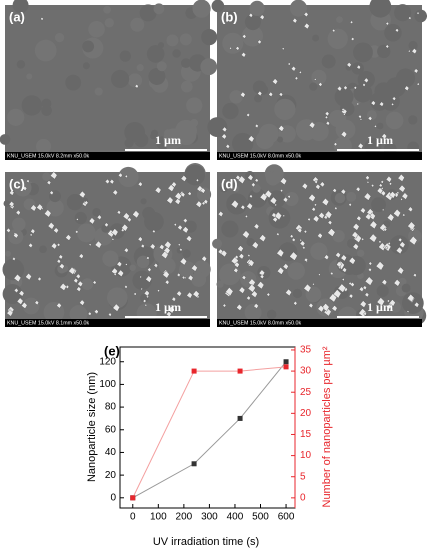 This screenshot has width=427, height=550. Describe the element at coordinates (229, 183) in the screenshot. I see `panel-label: (d)` at that location.